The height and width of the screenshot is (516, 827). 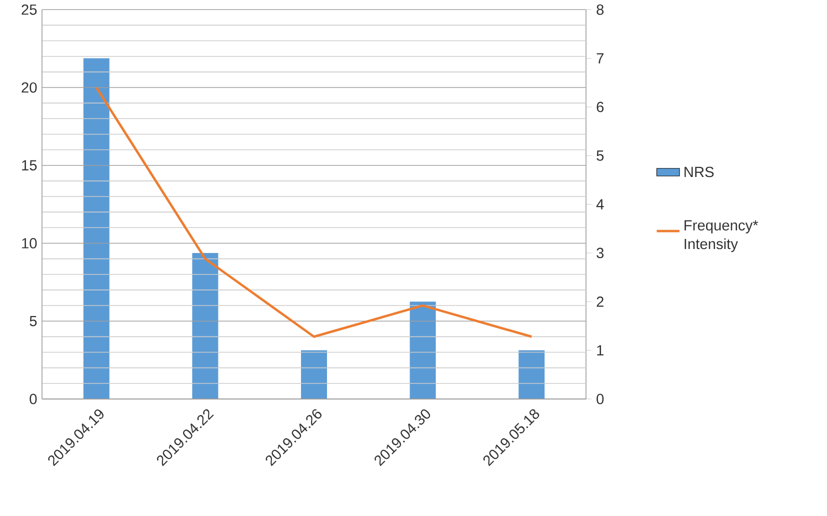 What do you see at coordinates (600, 399) in the screenshot?
I see `y2-tick-label: 0` at bounding box center [600, 399].